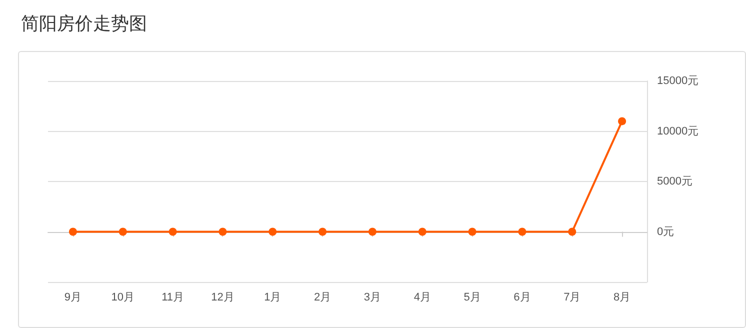 This screenshot has width=746, height=328. I want to click on y-tick-label: 0元, so click(665, 232).